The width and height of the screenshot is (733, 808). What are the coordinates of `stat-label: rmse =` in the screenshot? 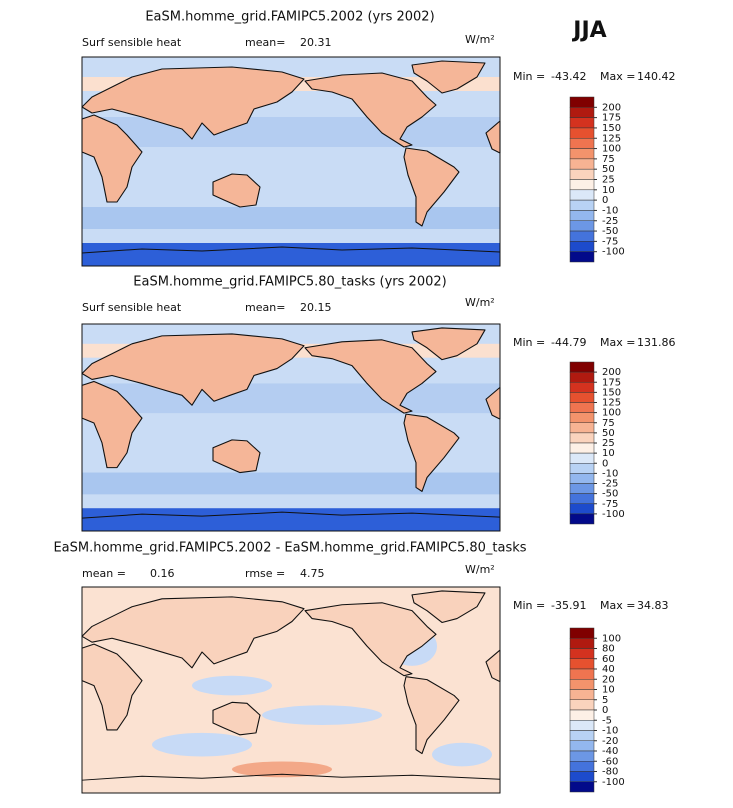 It's located at (265, 573).